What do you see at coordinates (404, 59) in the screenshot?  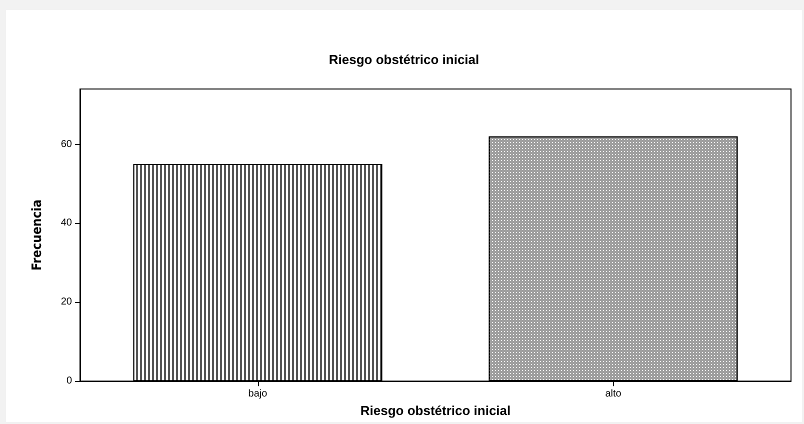 I see `chart-title: Riesgo obstétrico inicial` at bounding box center [404, 59].